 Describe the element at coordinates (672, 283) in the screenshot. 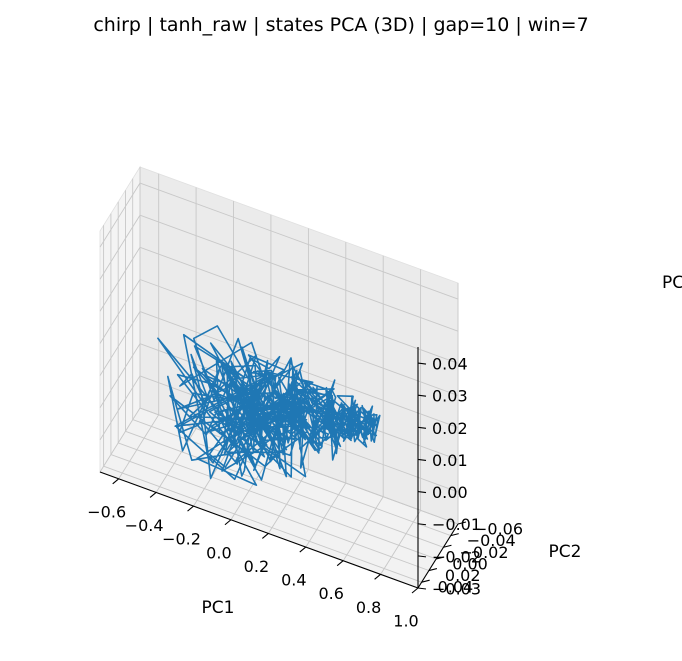

I see `z-axis-label: PC` at that location.